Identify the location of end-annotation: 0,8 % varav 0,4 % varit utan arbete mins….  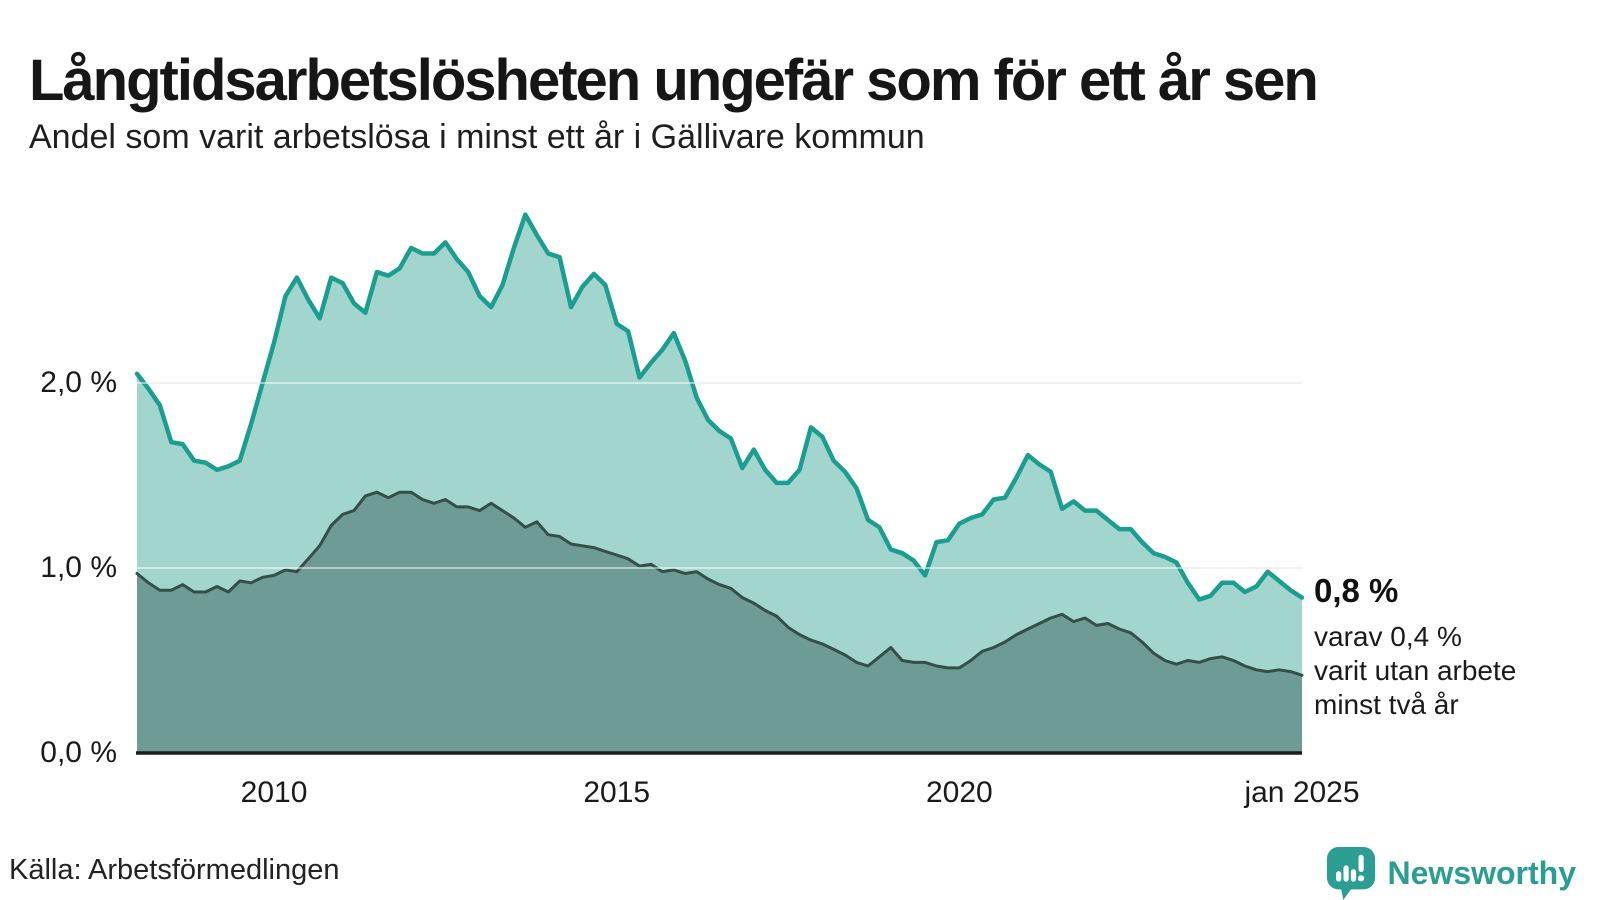
(1454, 647).